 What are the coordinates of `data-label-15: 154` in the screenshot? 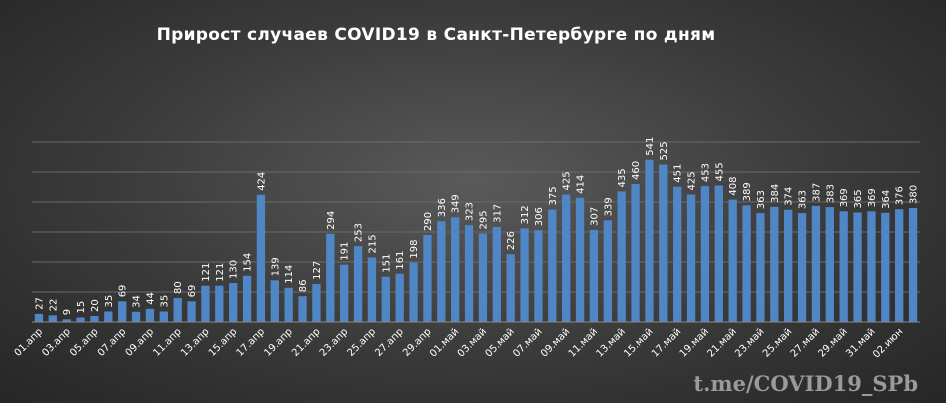 It's located at (248, 262).